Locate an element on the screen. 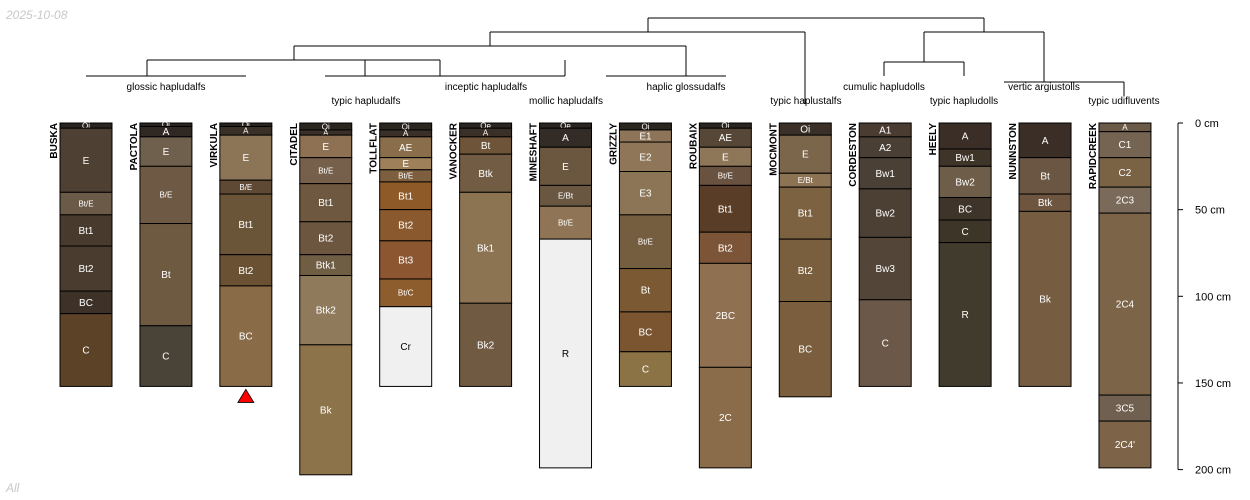 Image resolution: width=1250 pixels, height=500 pixels. horizon-label: 2C4' is located at coordinates (1125, 445).